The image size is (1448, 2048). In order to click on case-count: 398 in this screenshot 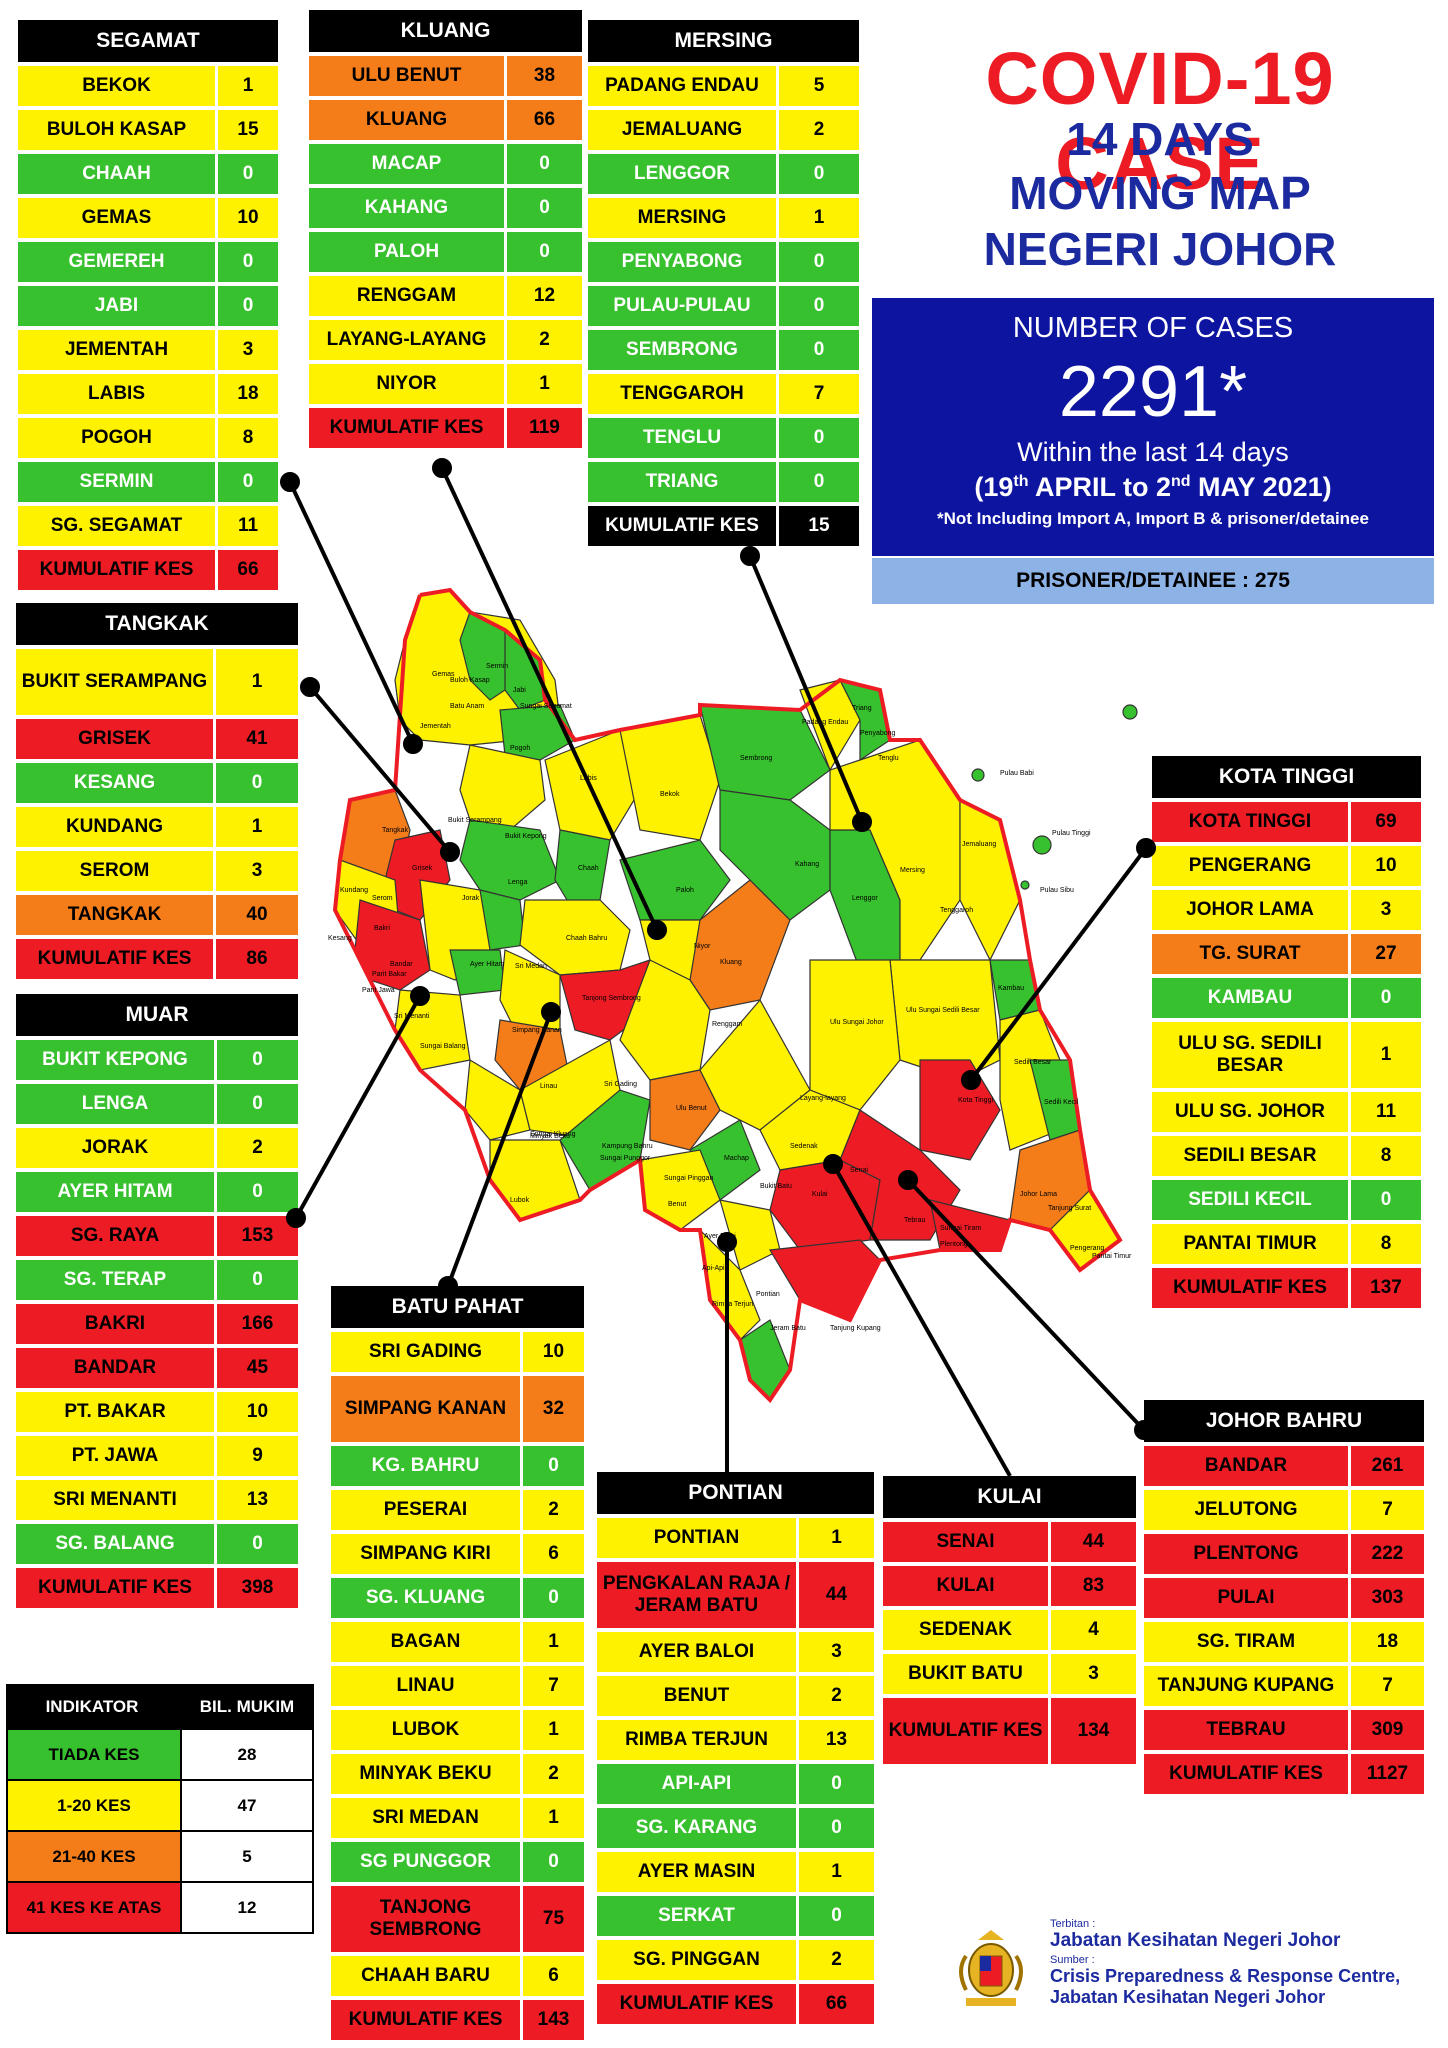, I will do `click(257, 1588)`.